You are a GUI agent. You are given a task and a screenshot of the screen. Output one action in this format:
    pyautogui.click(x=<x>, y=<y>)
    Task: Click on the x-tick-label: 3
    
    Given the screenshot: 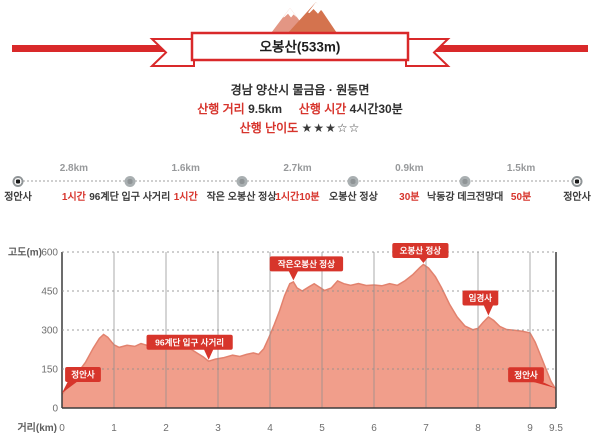 What is the action you would take?
    pyautogui.click(x=218, y=428)
    